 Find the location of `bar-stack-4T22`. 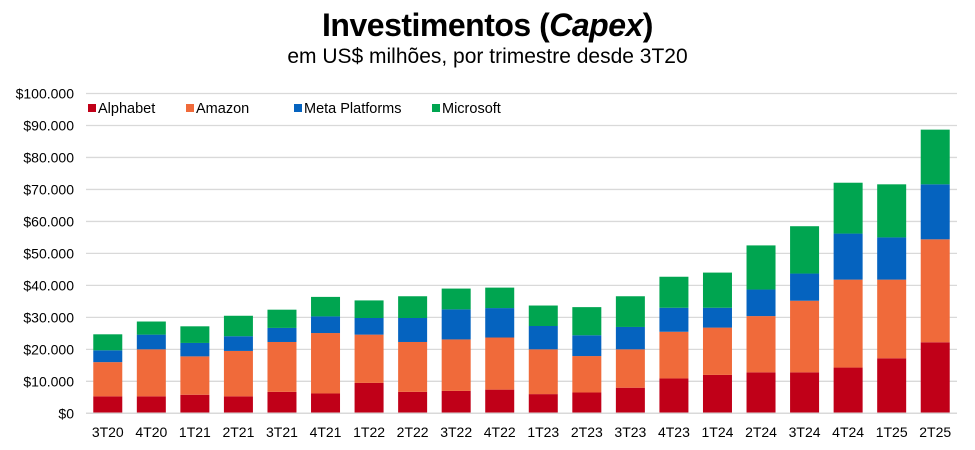

bar-stack-4T22 is located at coordinates (500, 350).